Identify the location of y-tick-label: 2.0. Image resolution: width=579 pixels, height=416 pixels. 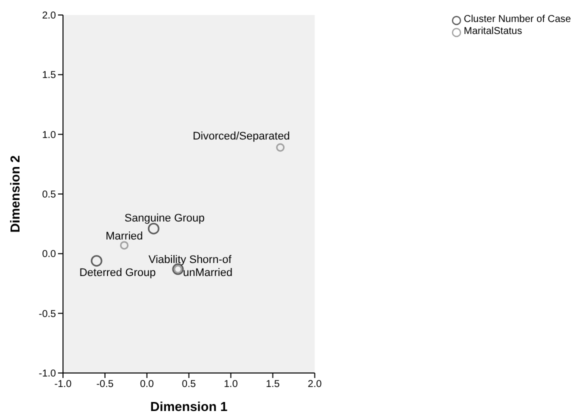
(49, 16).